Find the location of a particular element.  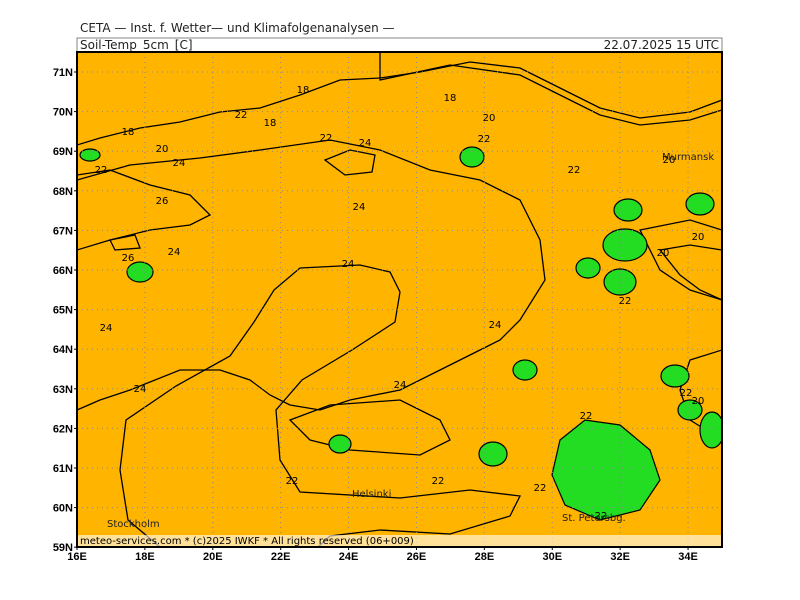

lat-label: 61N is located at coordinates (63, 469).